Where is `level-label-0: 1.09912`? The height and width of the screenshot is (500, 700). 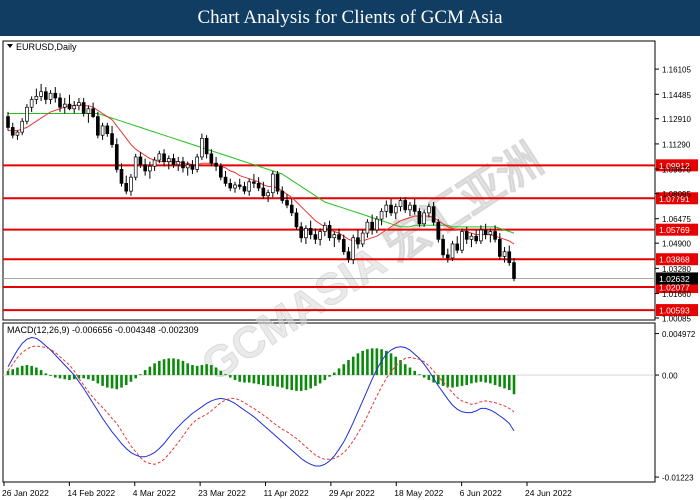
level-label-0: 1.09912 is located at coordinates (674, 166).